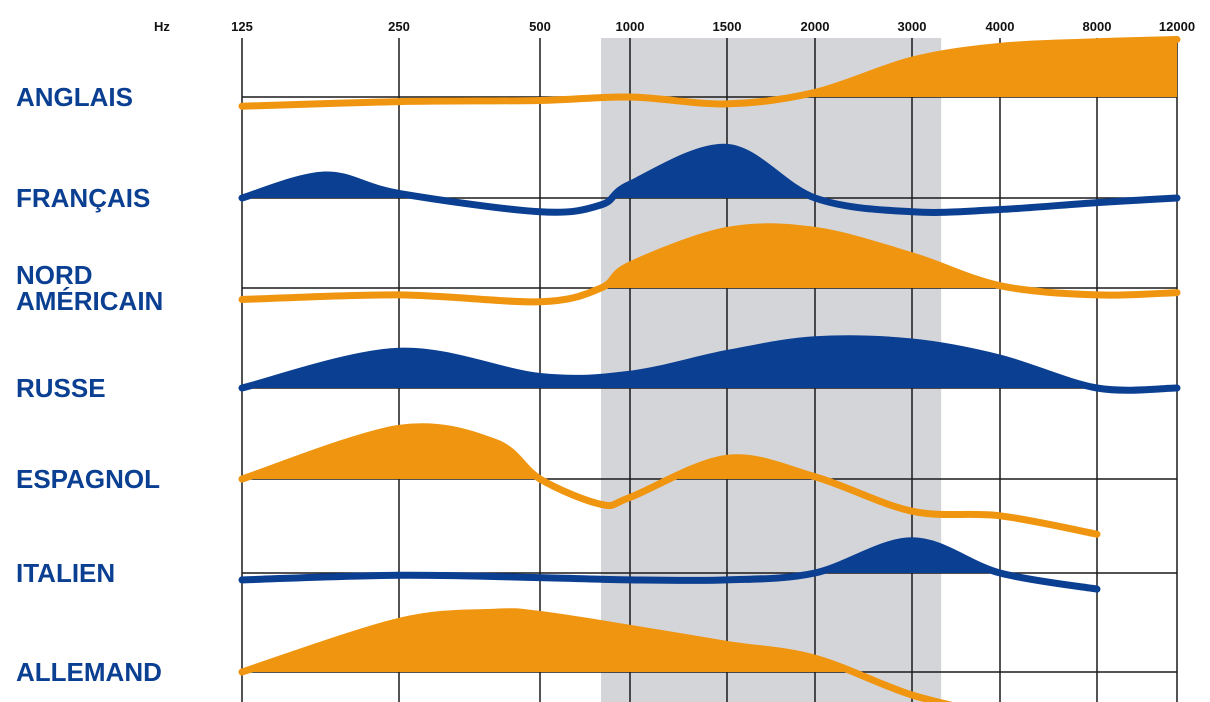 Image resolution: width=1210 pixels, height=702 pixels. I want to click on area-nord-am-ricain, so click(709, 257).